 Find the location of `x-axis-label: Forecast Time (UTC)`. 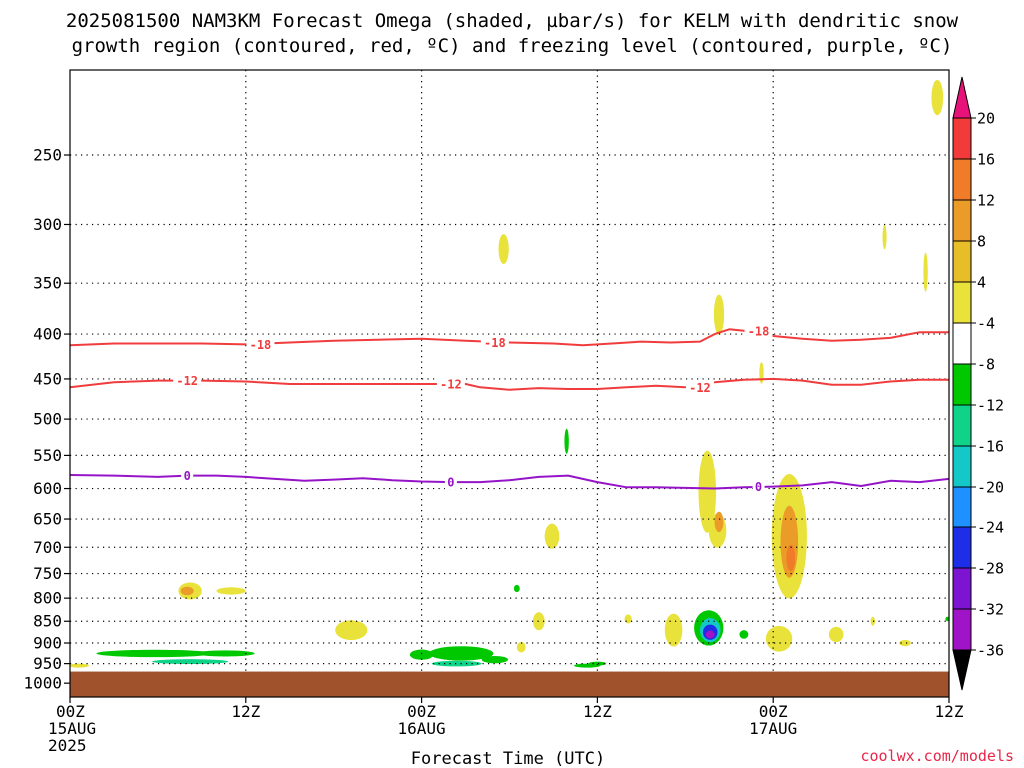

x-axis-label: Forecast Time (UTC) is located at coordinates (508, 758).